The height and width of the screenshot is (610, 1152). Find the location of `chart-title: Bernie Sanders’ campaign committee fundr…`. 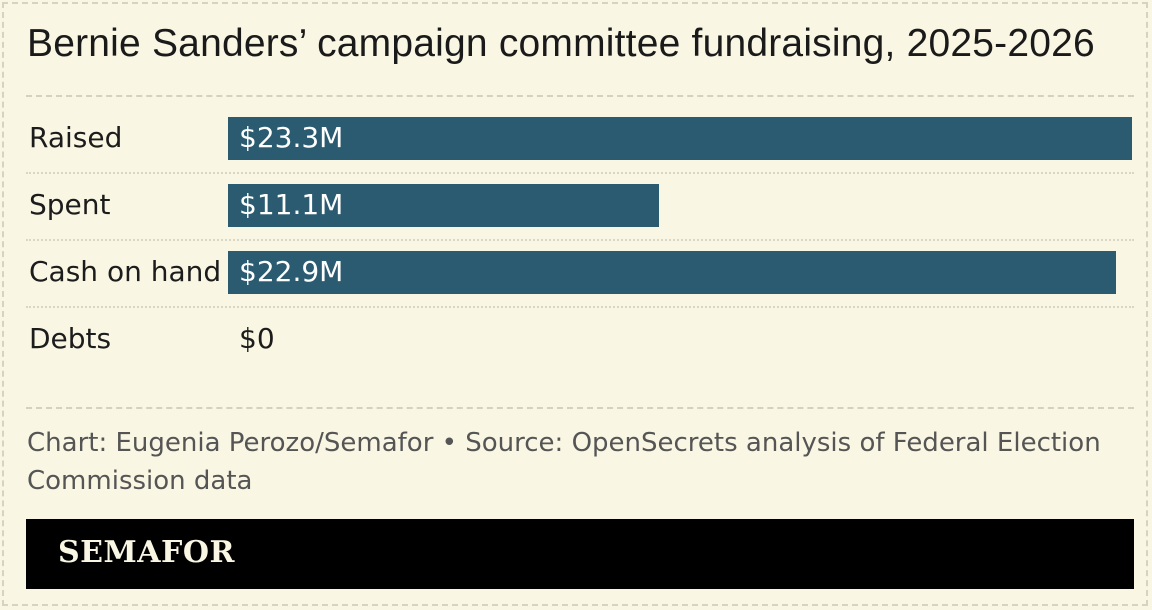

chart-title: Bernie Sanders’ campaign committee fundr… is located at coordinates (561, 43).